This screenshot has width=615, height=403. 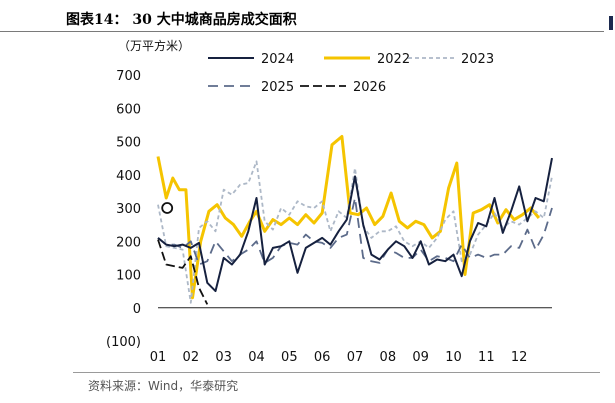 I want to click on source-note: 资料来源：Wind，华泰研究, so click(x=163, y=386).